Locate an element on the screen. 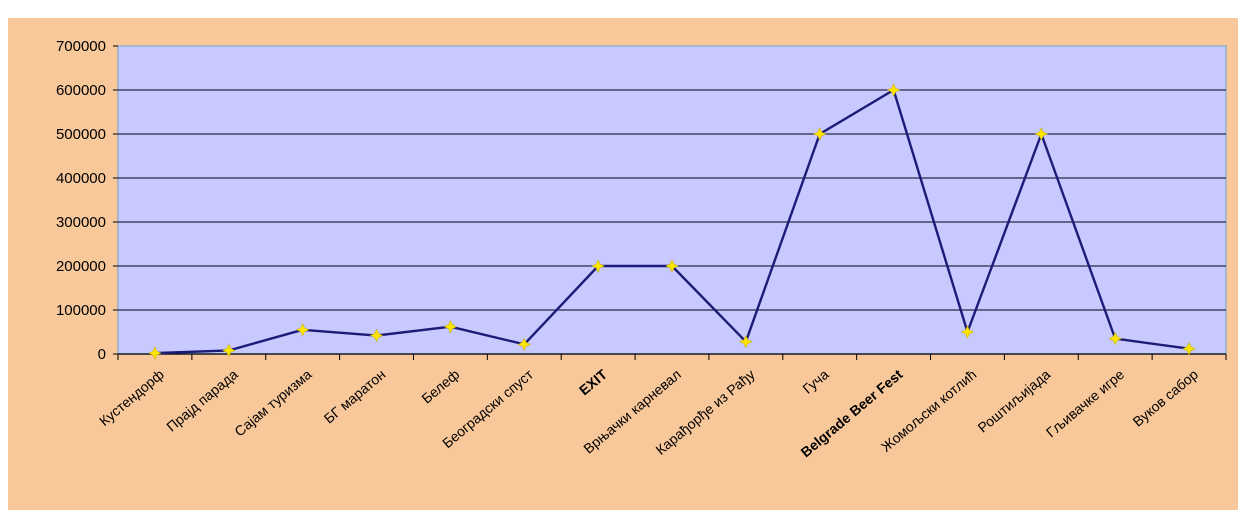 Image resolution: width=1243 pixels, height=518 pixels. y-tick-label: 300000 is located at coordinates (81, 222).